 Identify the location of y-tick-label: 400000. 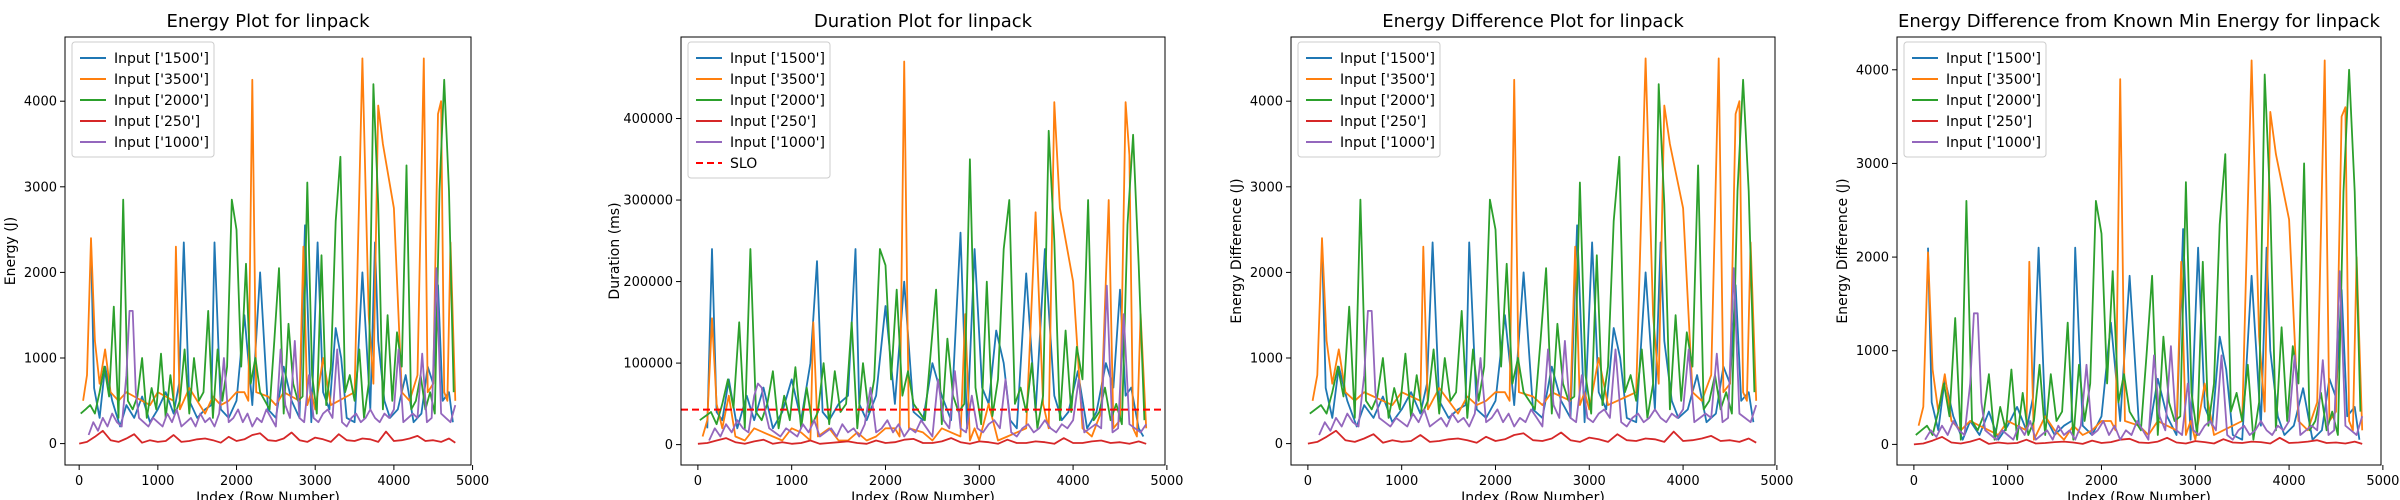
(648, 119).